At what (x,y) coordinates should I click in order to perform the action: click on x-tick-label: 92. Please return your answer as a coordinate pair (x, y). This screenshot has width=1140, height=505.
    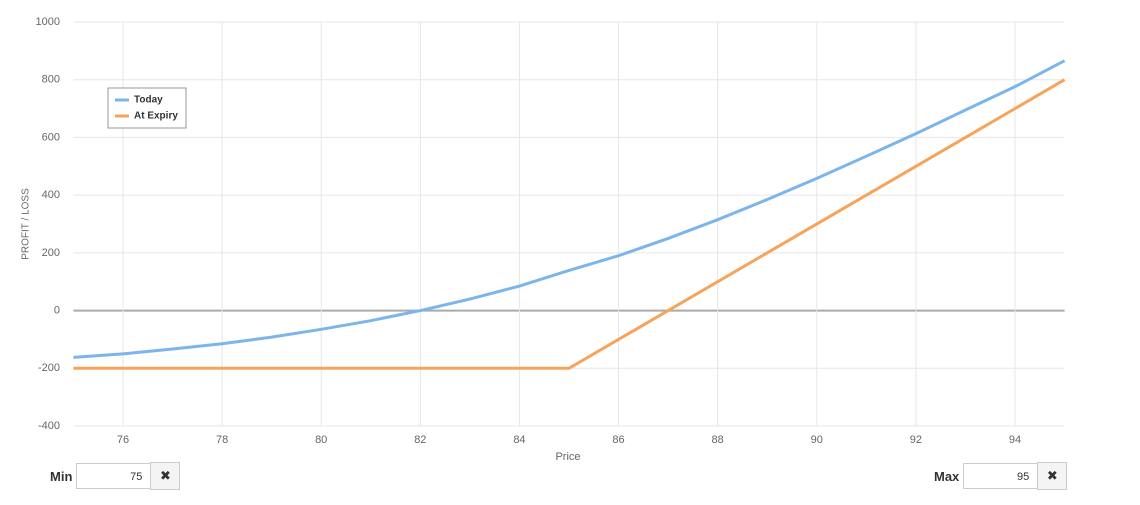
    Looking at the image, I should click on (916, 440).